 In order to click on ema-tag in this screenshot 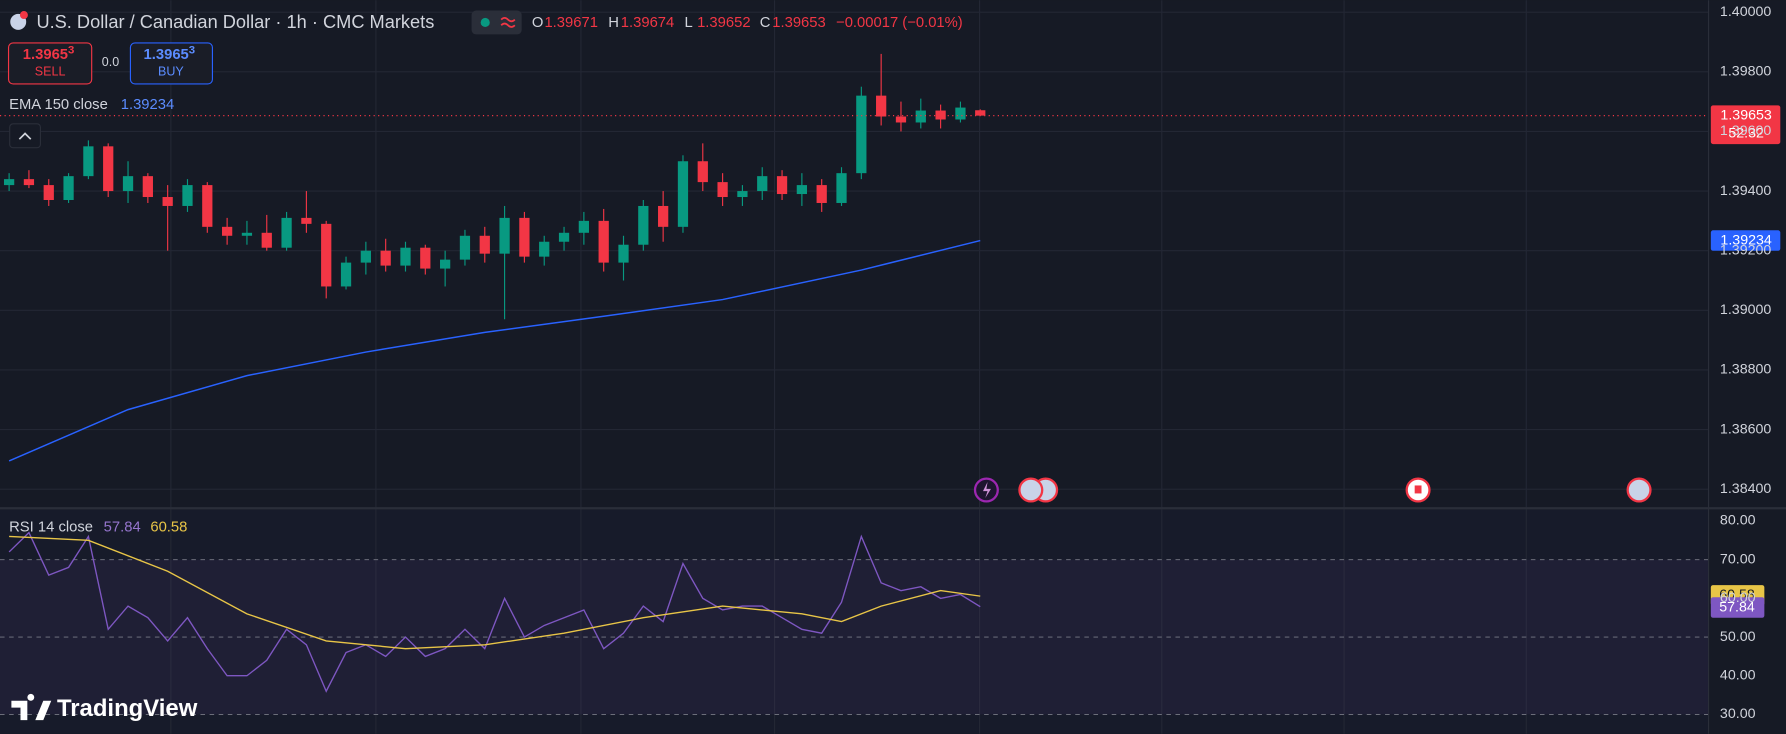, I will do `click(1745, 240)`.